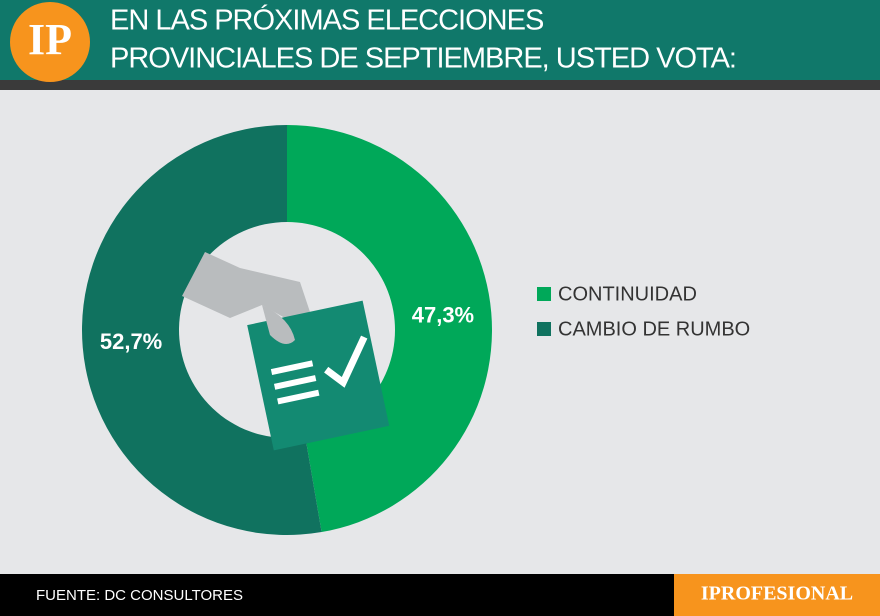 The height and width of the screenshot is (616, 880). What do you see at coordinates (139, 595) in the screenshot?
I see `source: FUENTE: DC CONSULTORES` at bounding box center [139, 595].